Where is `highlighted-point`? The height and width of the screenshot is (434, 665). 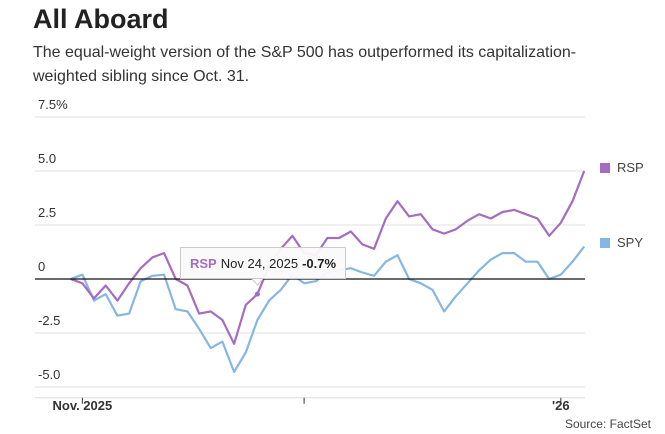 highlighted-point is located at coordinates (257, 294).